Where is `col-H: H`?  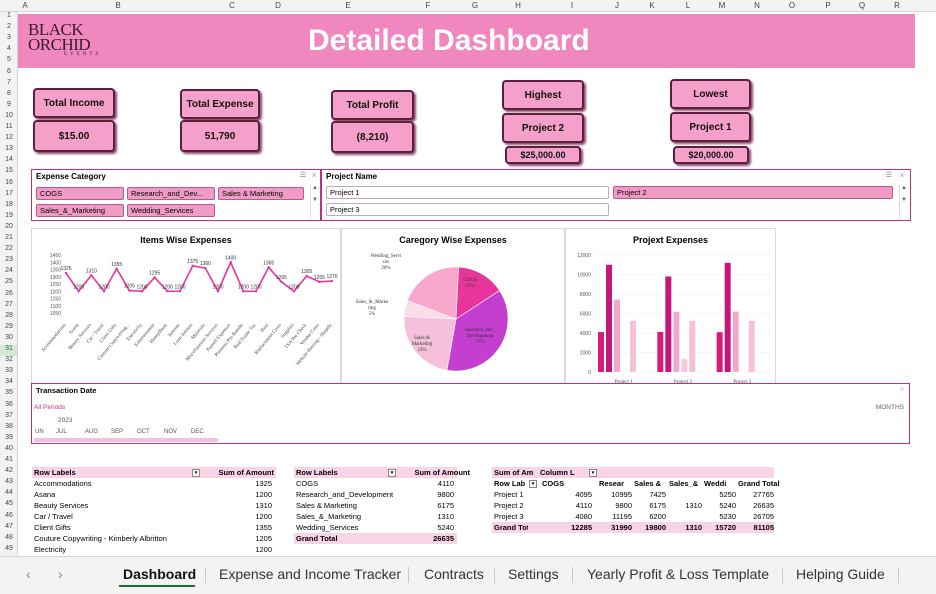
col-H: H is located at coordinates (518, 5).